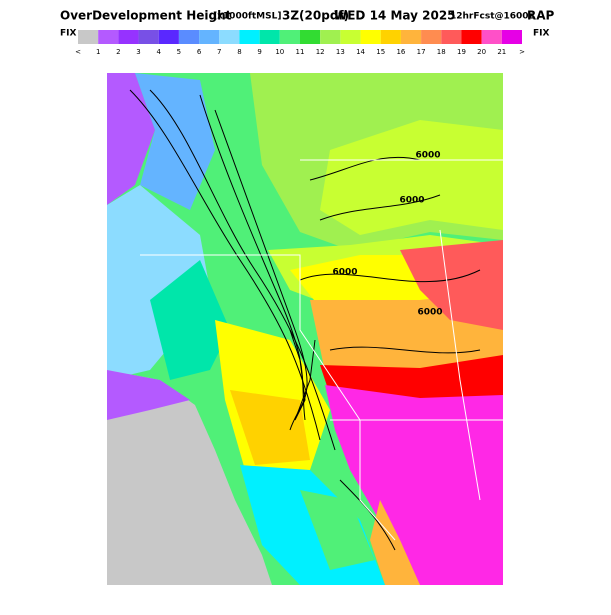 This screenshot has width=611, height=615. What do you see at coordinates (481, 52) in the screenshot?
I see `colorbar-label: 20` at bounding box center [481, 52].